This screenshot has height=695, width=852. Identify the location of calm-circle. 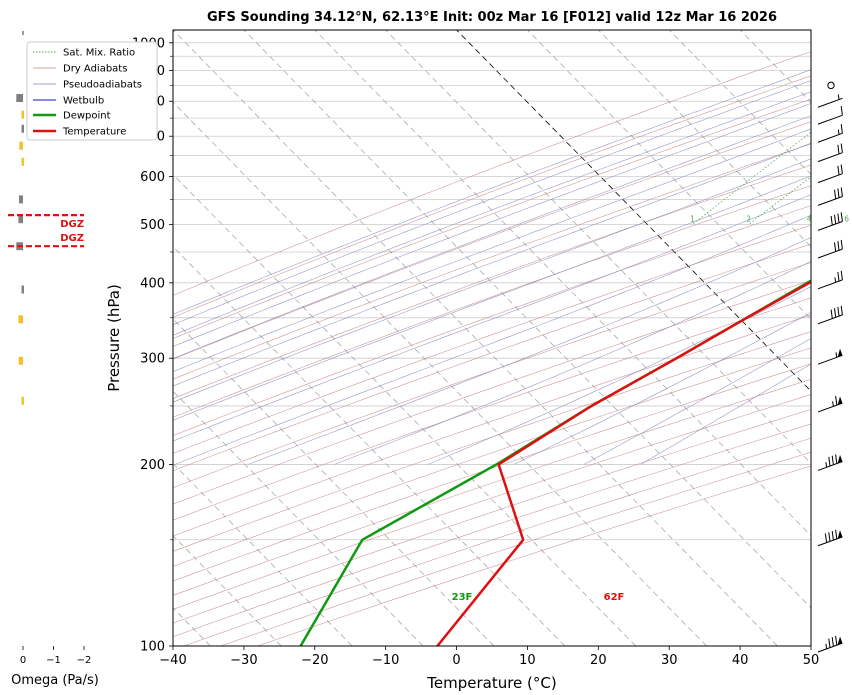
(831, 85).